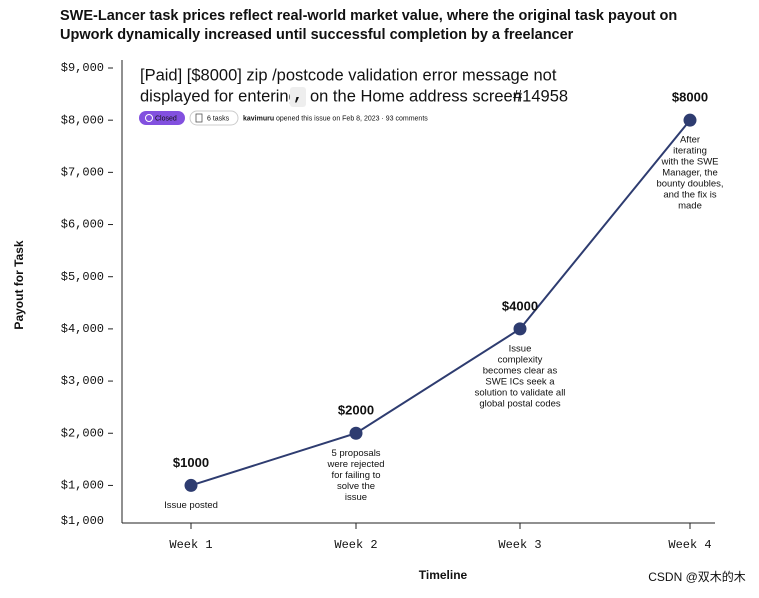  I want to click on x-tick-label: Week 4, so click(689, 545).